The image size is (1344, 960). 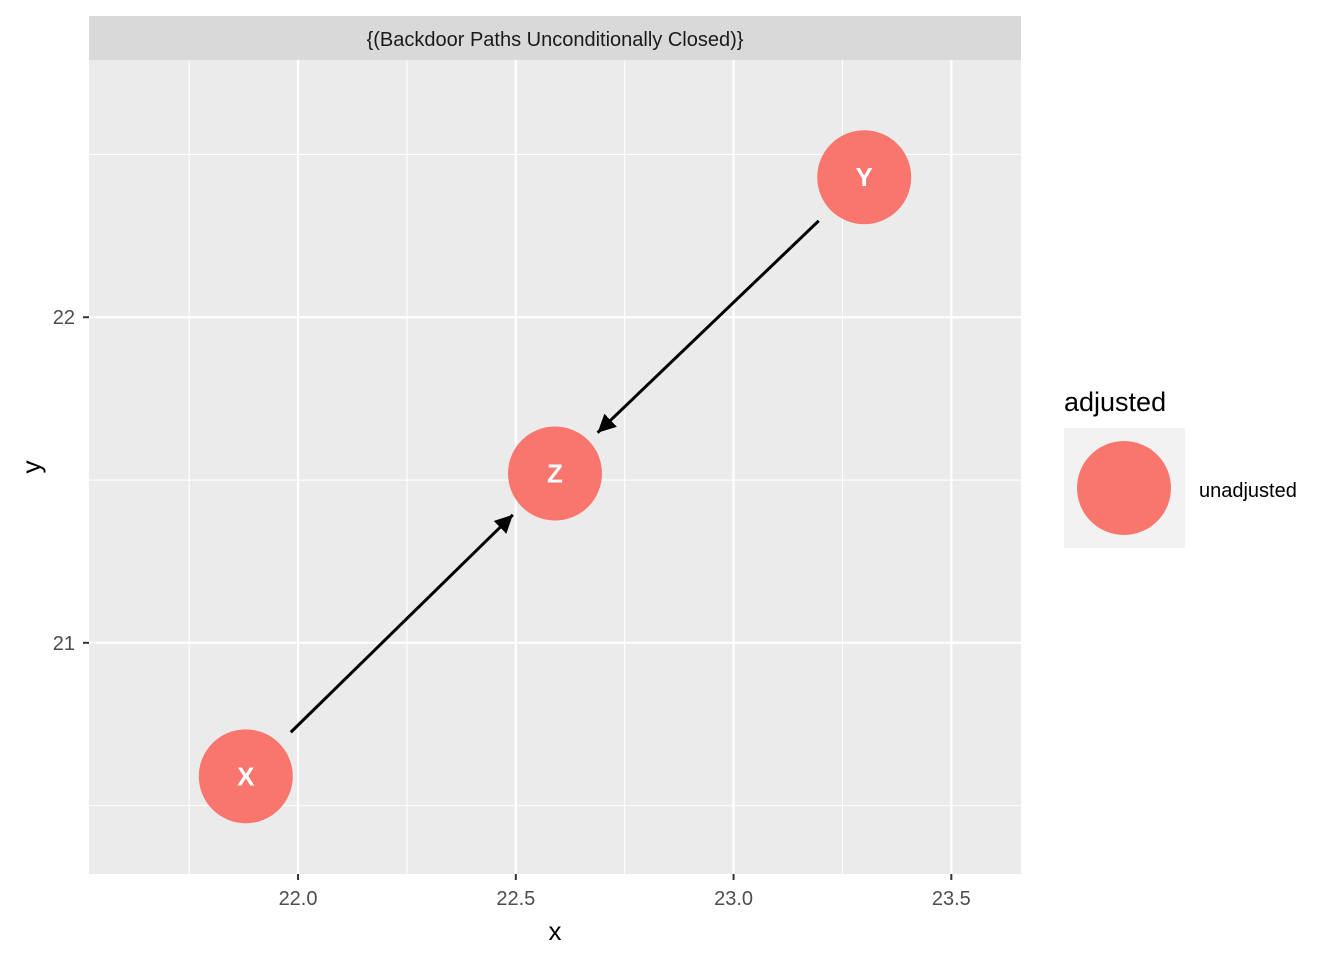 I want to click on facet-strip, so click(x=555, y=38).